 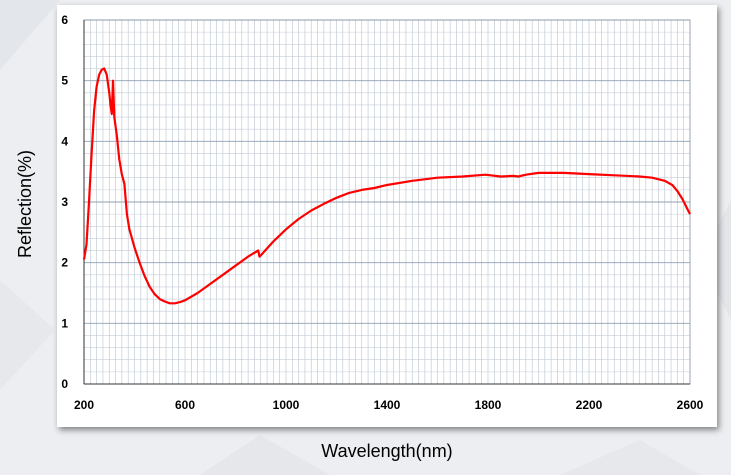 What do you see at coordinates (690, 405) in the screenshot?
I see `x-tick-label: 2600` at bounding box center [690, 405].